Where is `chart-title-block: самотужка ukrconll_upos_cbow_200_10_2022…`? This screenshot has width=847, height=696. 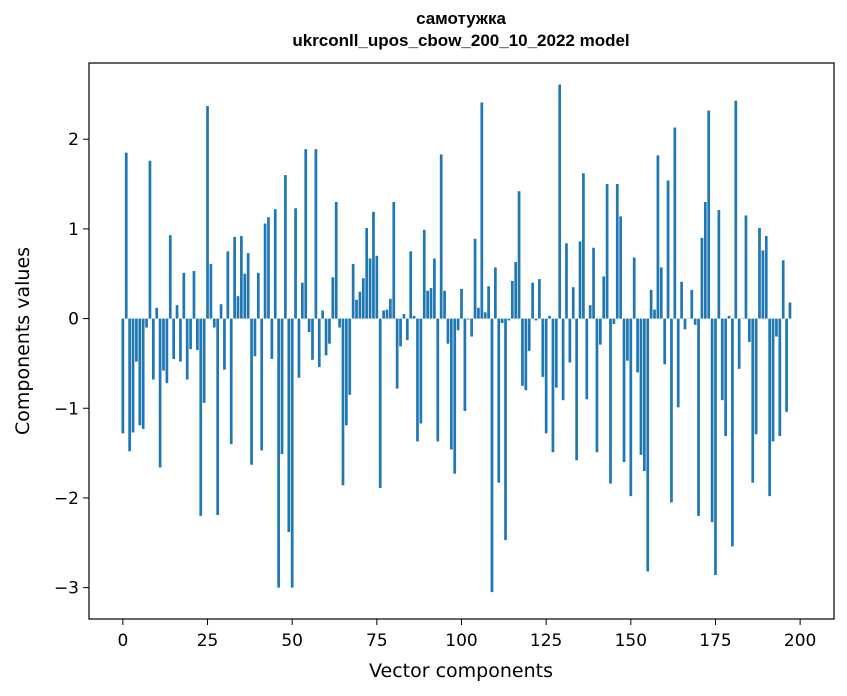 chart-title-block: самотужка ukrconll_upos_cbow_200_10_2022… is located at coordinates (423, 30).